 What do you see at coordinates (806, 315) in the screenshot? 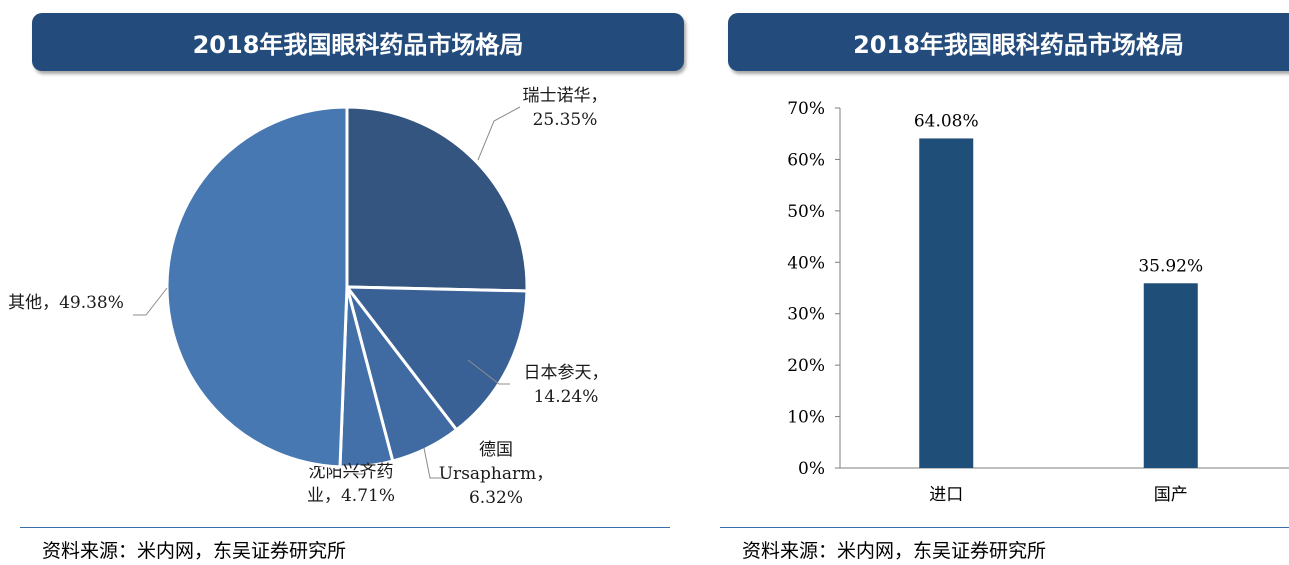
I see `y-tick-label: 30%` at bounding box center [806, 315].